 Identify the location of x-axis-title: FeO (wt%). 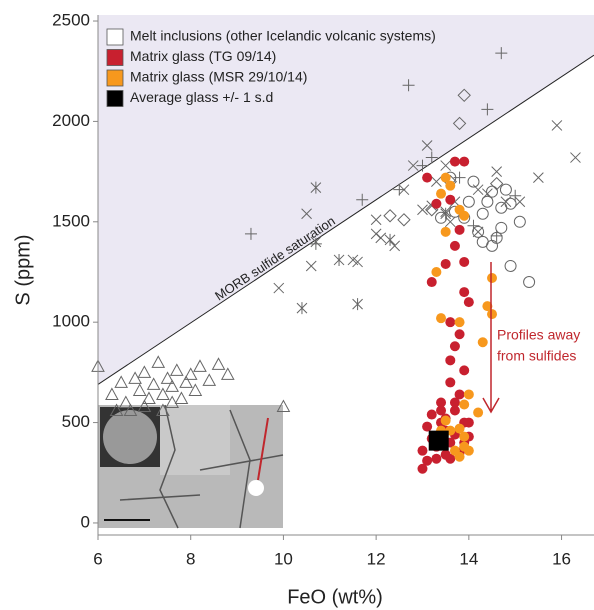
(335, 597).